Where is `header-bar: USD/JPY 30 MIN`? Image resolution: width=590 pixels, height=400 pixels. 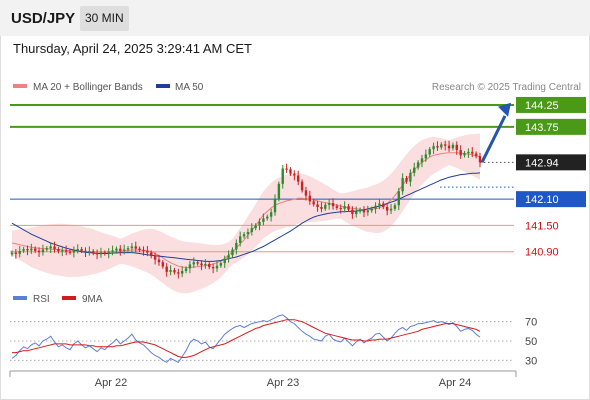 header-bar: USD/JPY 30 MIN is located at coordinates (295, 18).